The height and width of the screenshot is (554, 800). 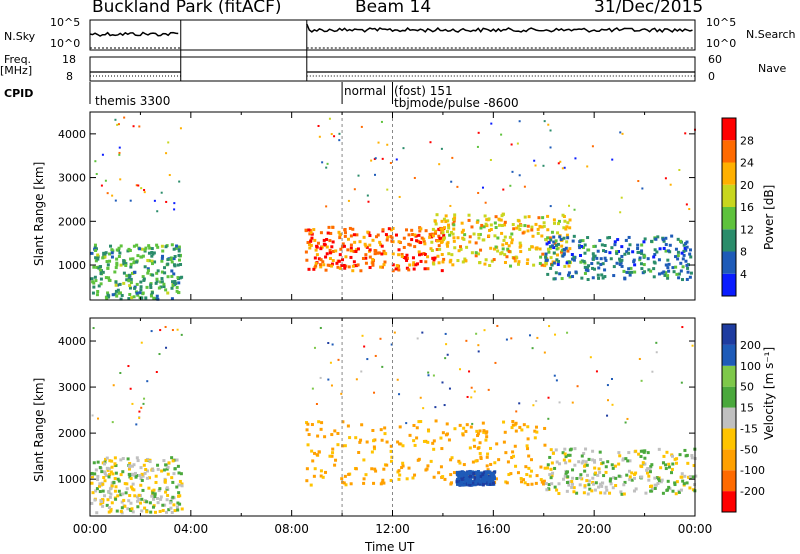 I want to click on x-tick-label: 20:00, so click(x=594, y=529).